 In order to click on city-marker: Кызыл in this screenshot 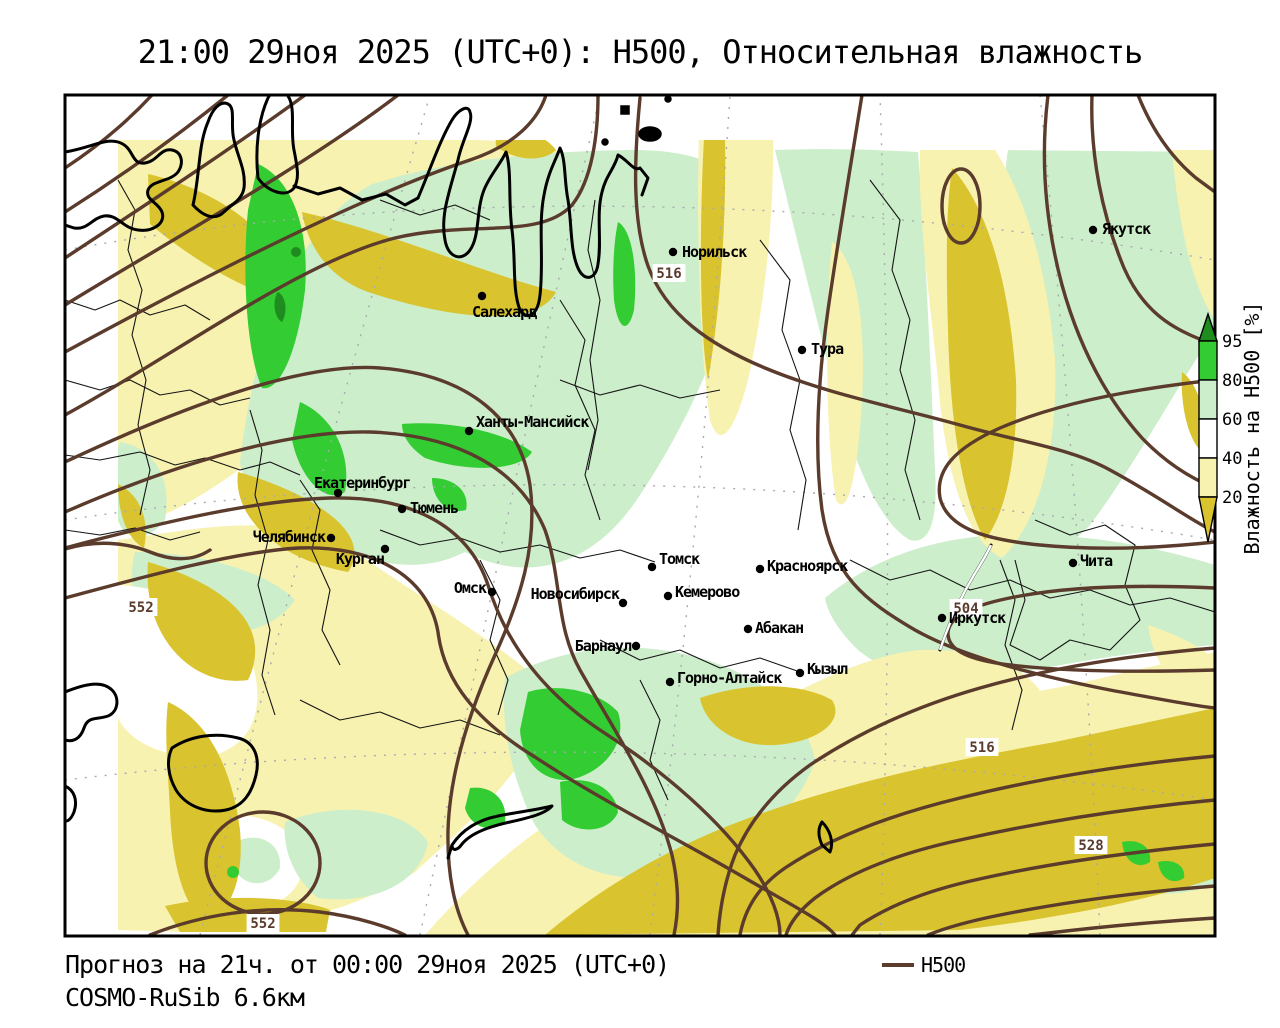, I will do `click(822, 669)`.